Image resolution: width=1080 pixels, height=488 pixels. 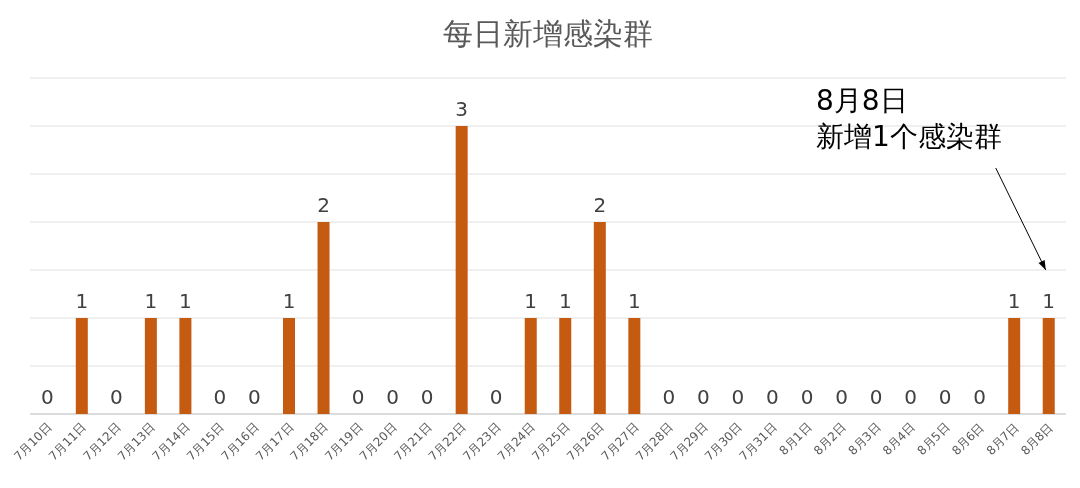 I want to click on annotation: 8月8日, so click(x=862, y=100).